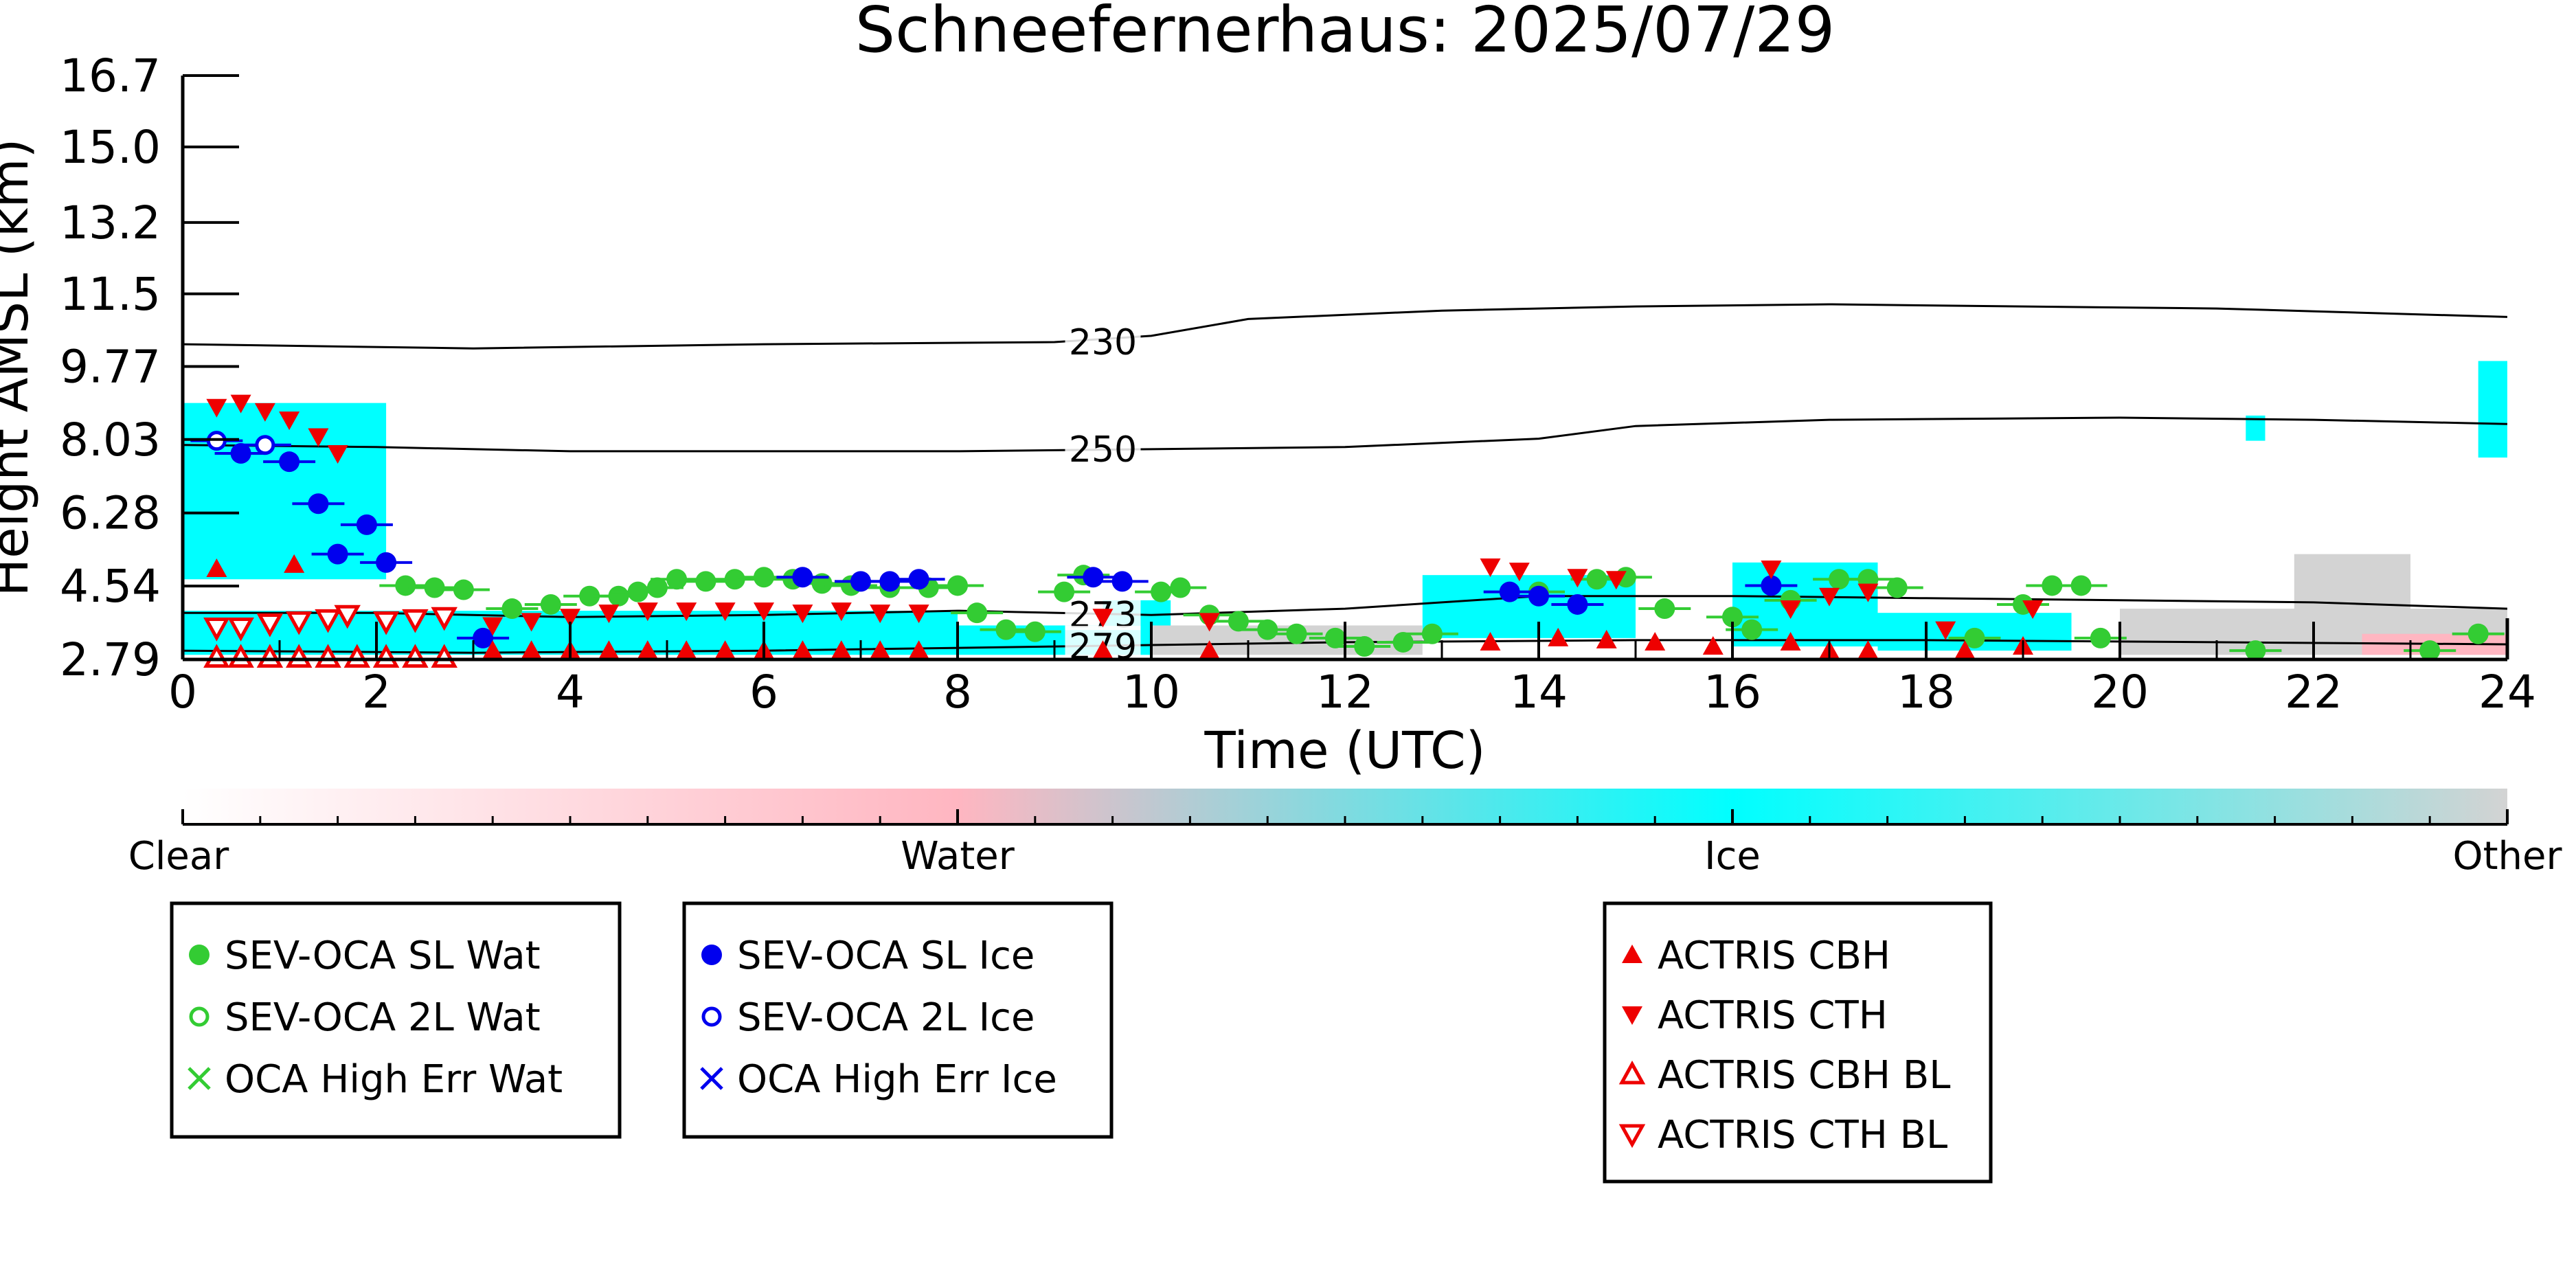 Image resolution: width=2576 pixels, height=1288 pixels. What do you see at coordinates (1539, 692) in the screenshot?
I see `x-tick-label: 14` at bounding box center [1539, 692].